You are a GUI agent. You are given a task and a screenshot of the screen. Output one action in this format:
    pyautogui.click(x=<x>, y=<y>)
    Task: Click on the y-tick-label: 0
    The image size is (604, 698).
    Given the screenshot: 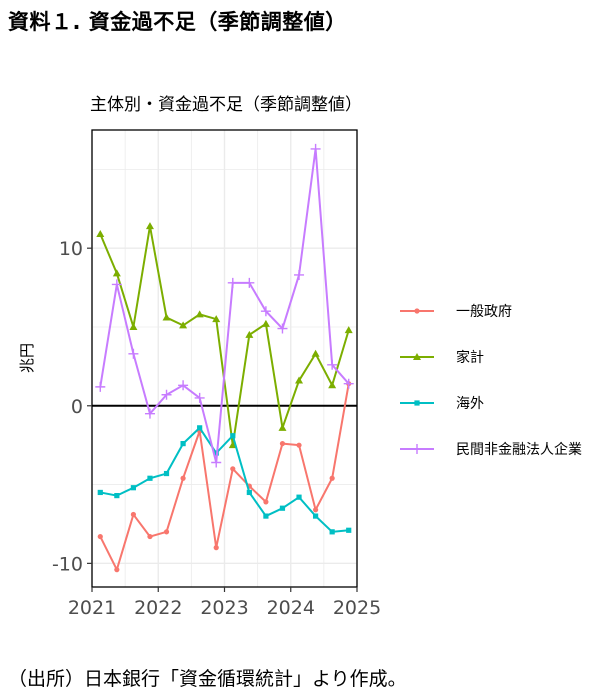 What is the action you would take?
    pyautogui.click(x=77, y=407)
    